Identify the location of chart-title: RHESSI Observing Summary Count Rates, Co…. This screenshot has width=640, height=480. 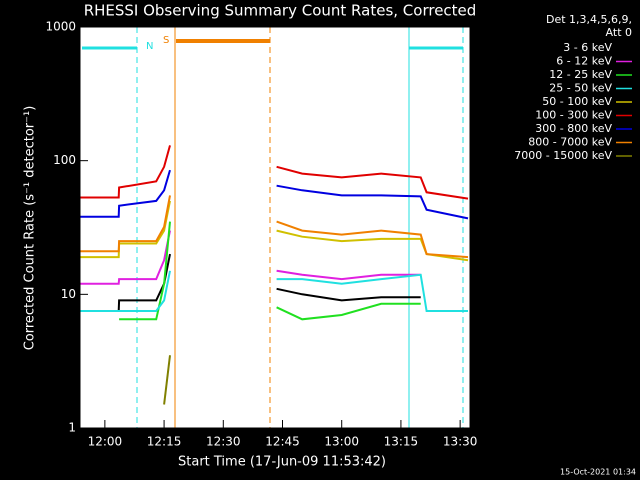
(280, 11).